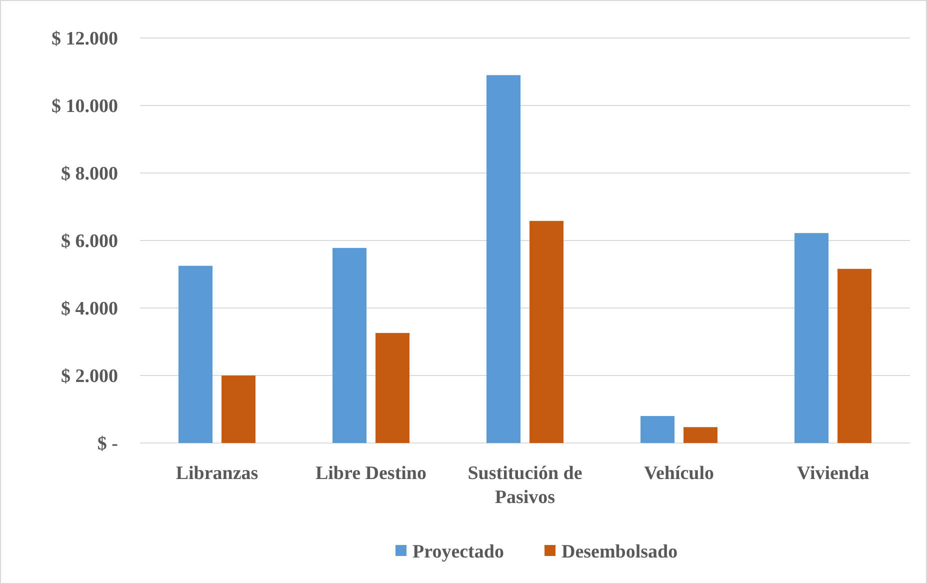 The height and width of the screenshot is (584, 927). Describe the element at coordinates (107, 444) in the screenshot. I see `y-tick-label: $ -` at that location.